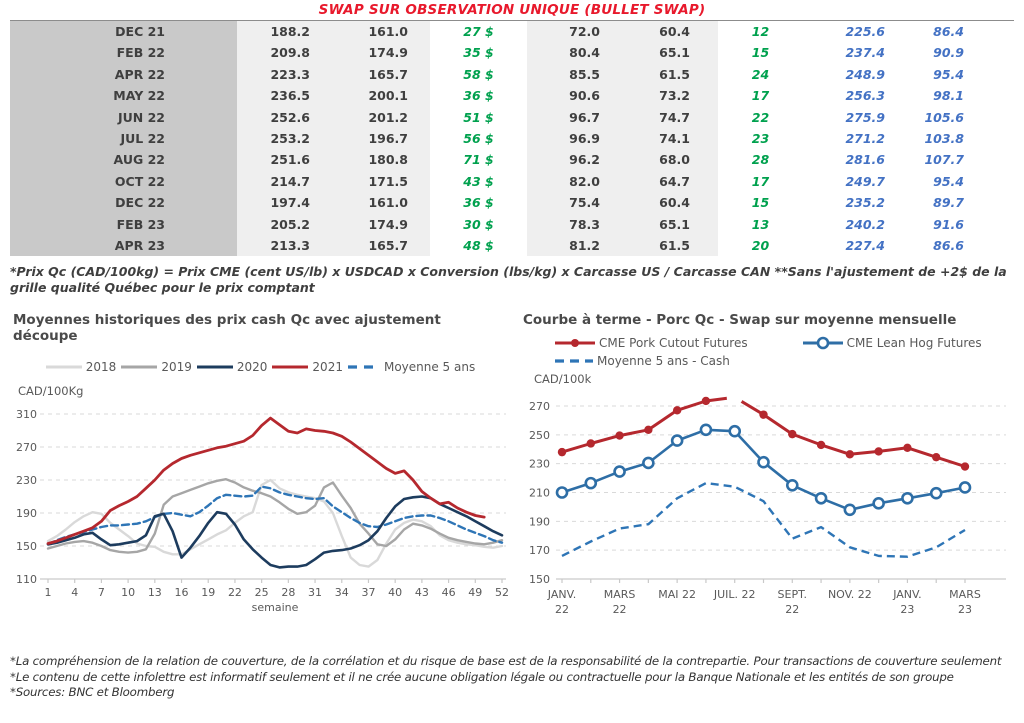  I want to click on legend-item-2018: 2018, so click(80, 367).